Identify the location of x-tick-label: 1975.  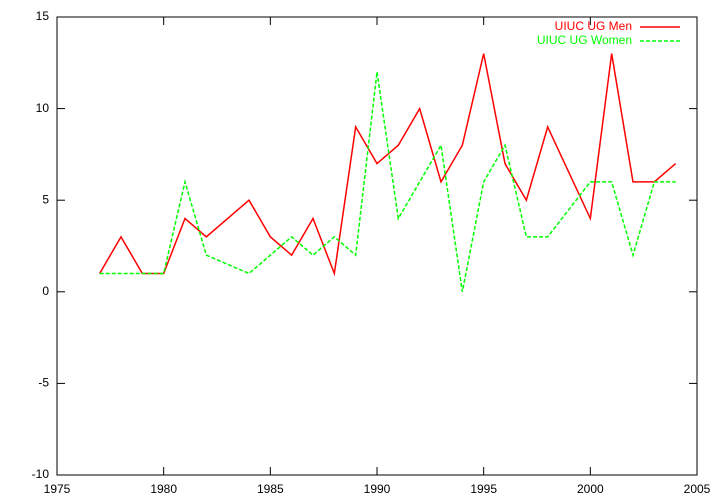
(57, 489).